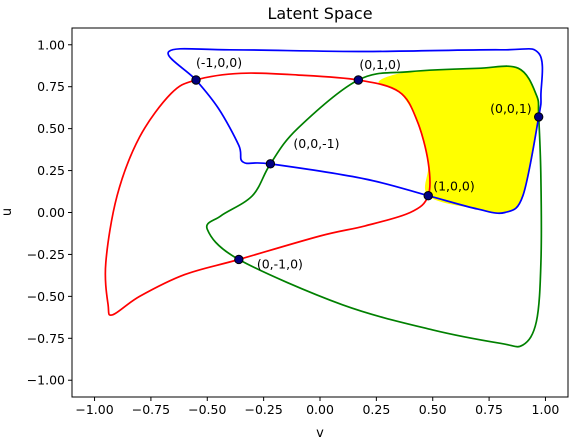 Image resolution: width=582 pixels, height=442 pixels. I want to click on x-tick-label: 0.00, so click(320, 409).